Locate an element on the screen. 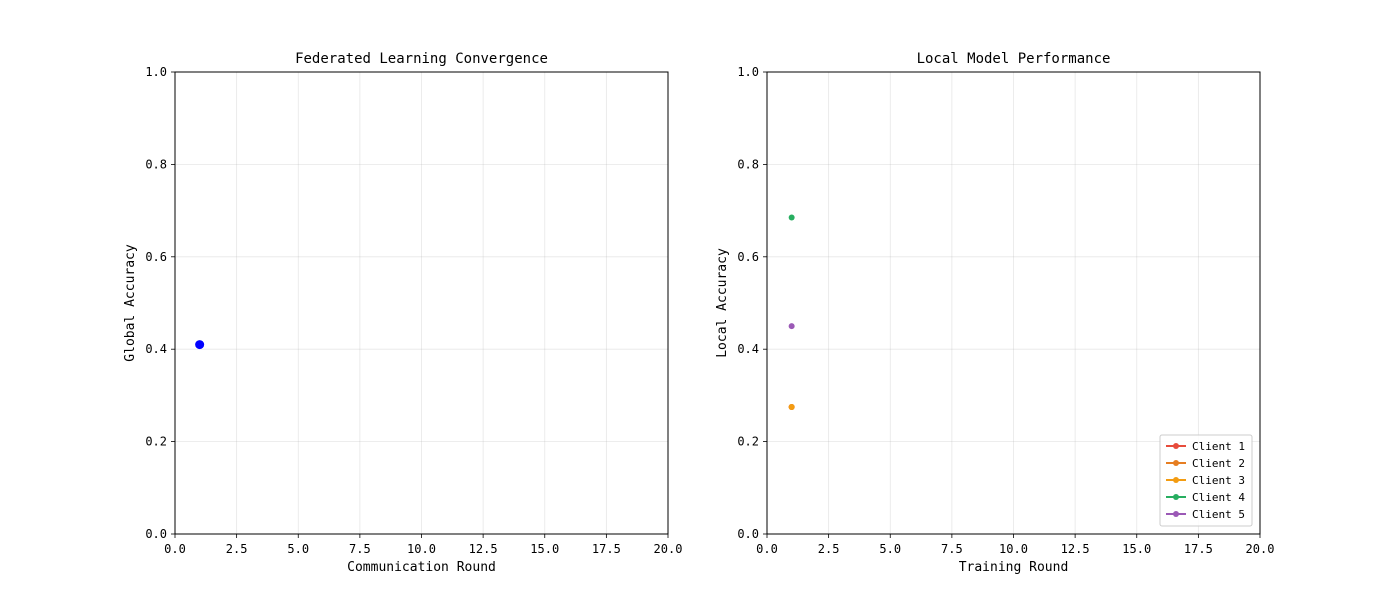  chart-title: Local Model Performance is located at coordinates (1014, 59).